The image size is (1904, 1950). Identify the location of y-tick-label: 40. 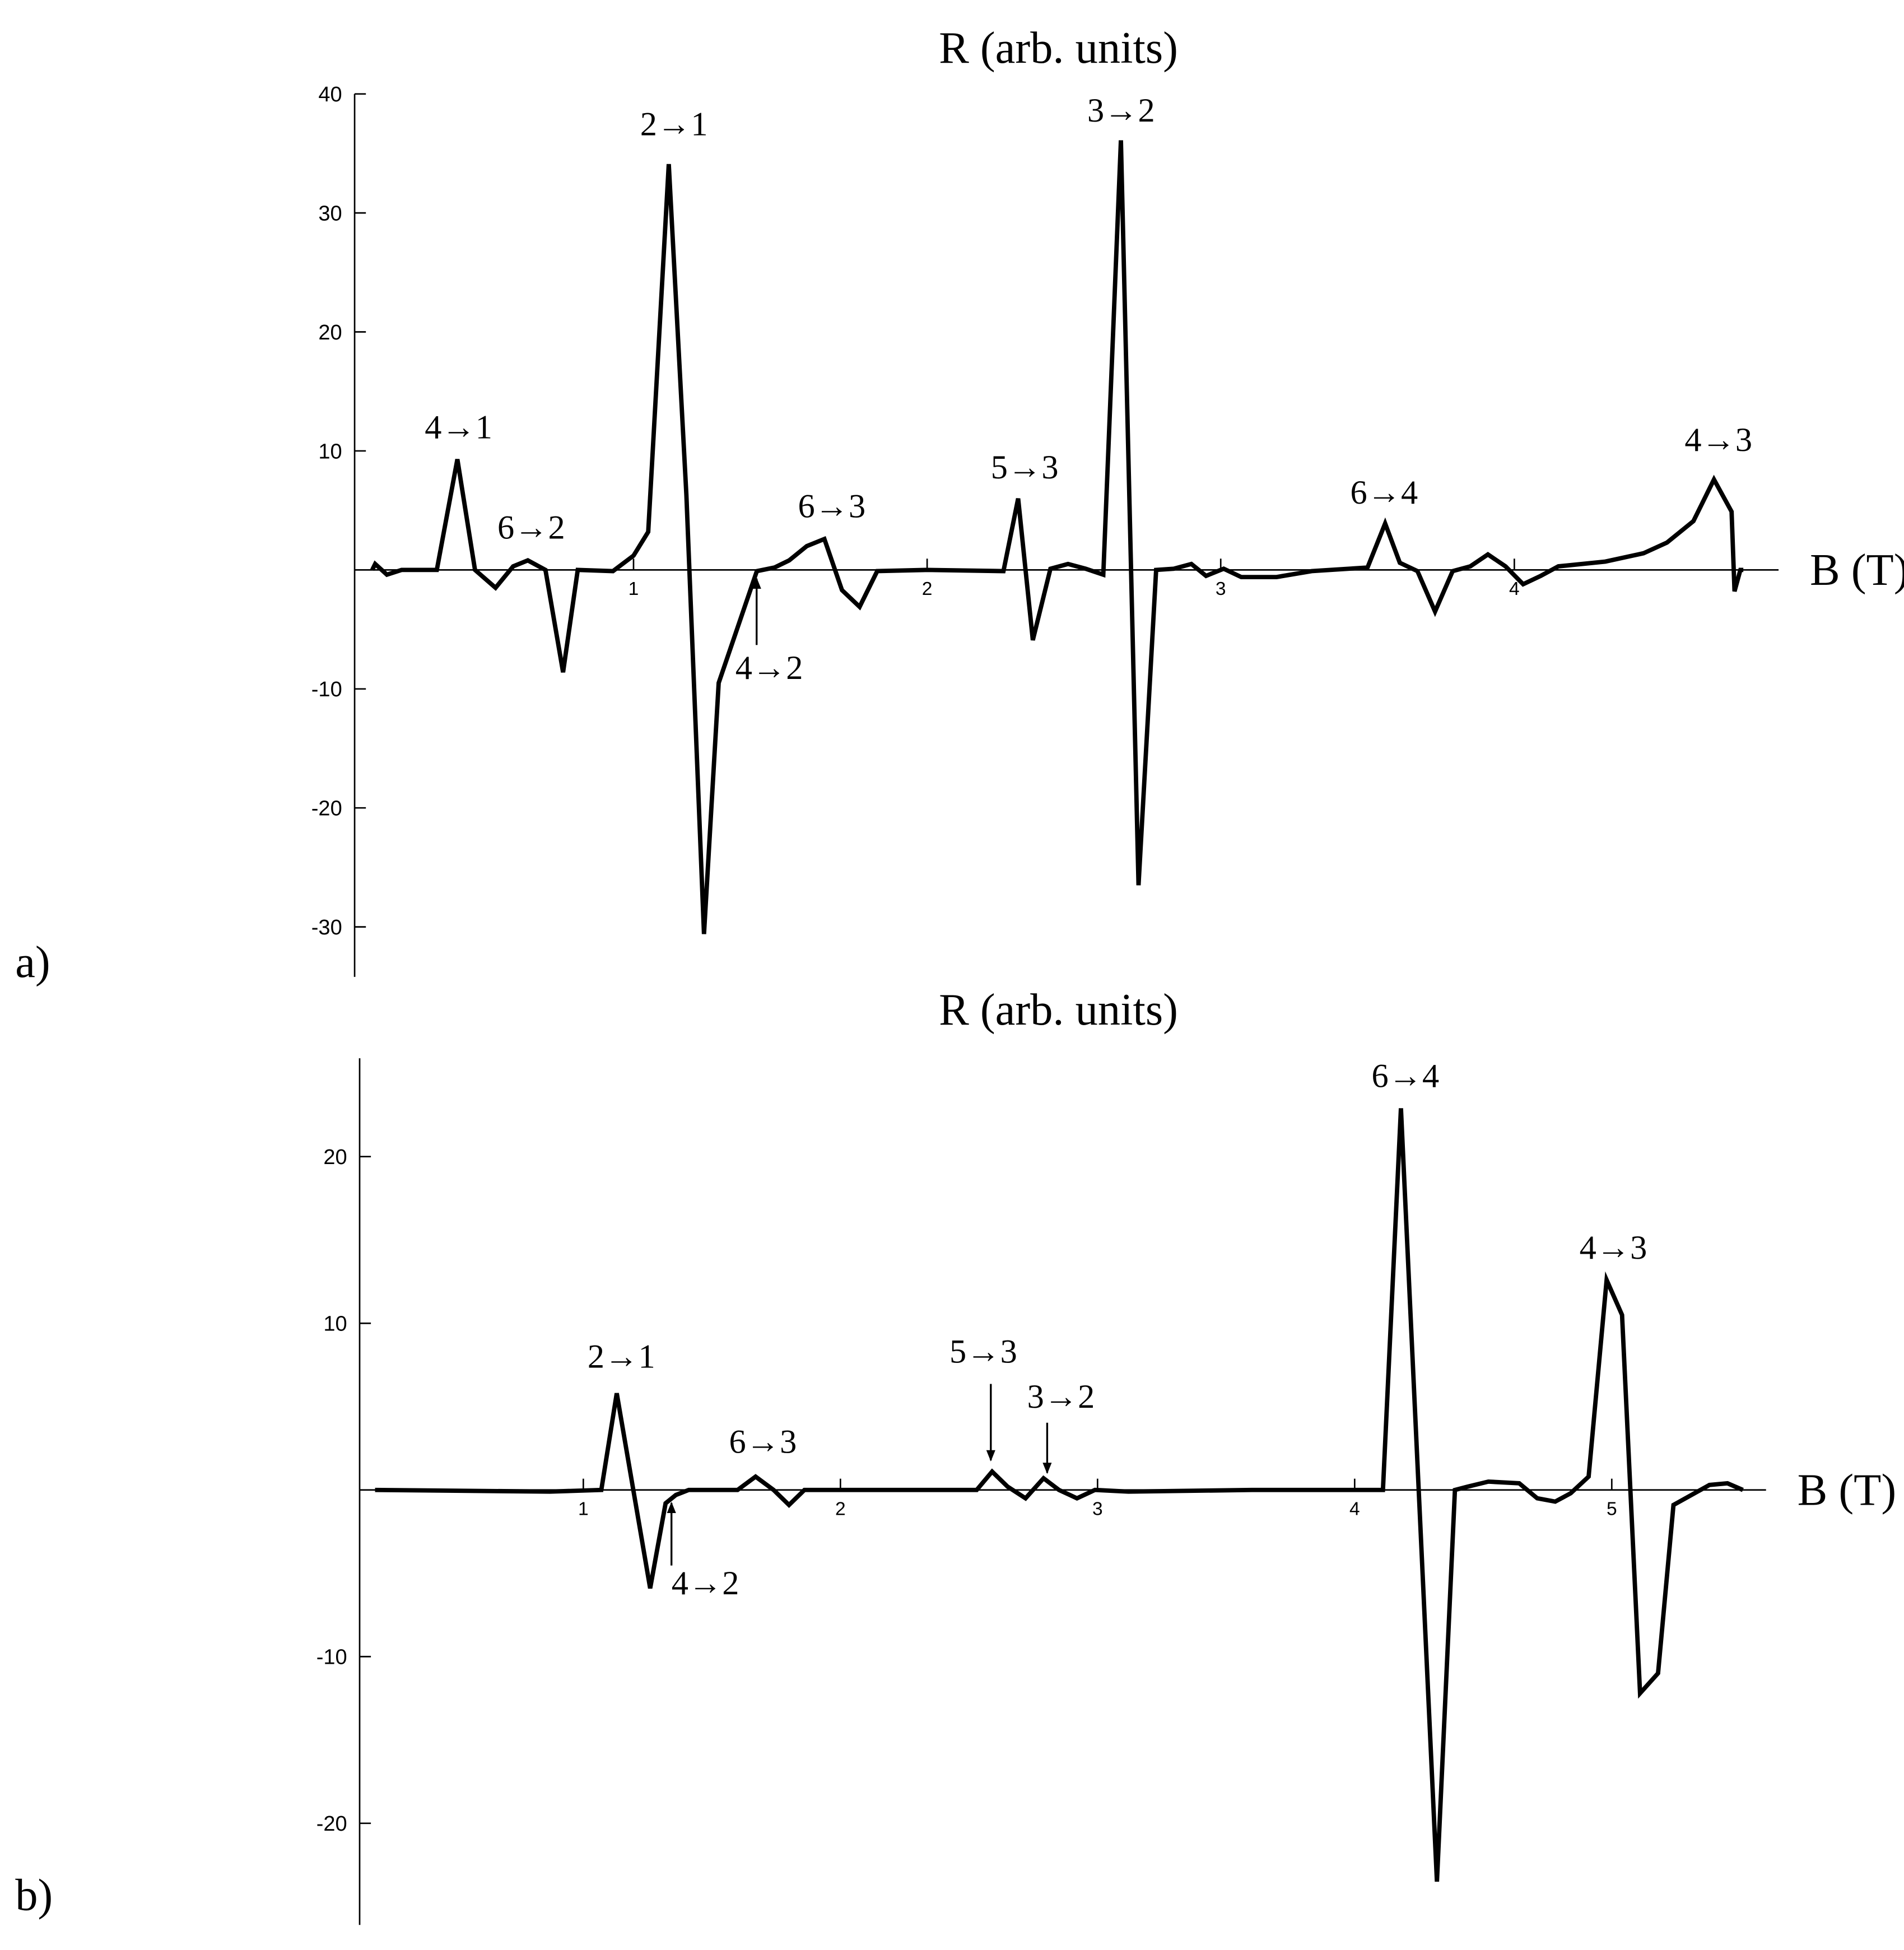
(330, 94).